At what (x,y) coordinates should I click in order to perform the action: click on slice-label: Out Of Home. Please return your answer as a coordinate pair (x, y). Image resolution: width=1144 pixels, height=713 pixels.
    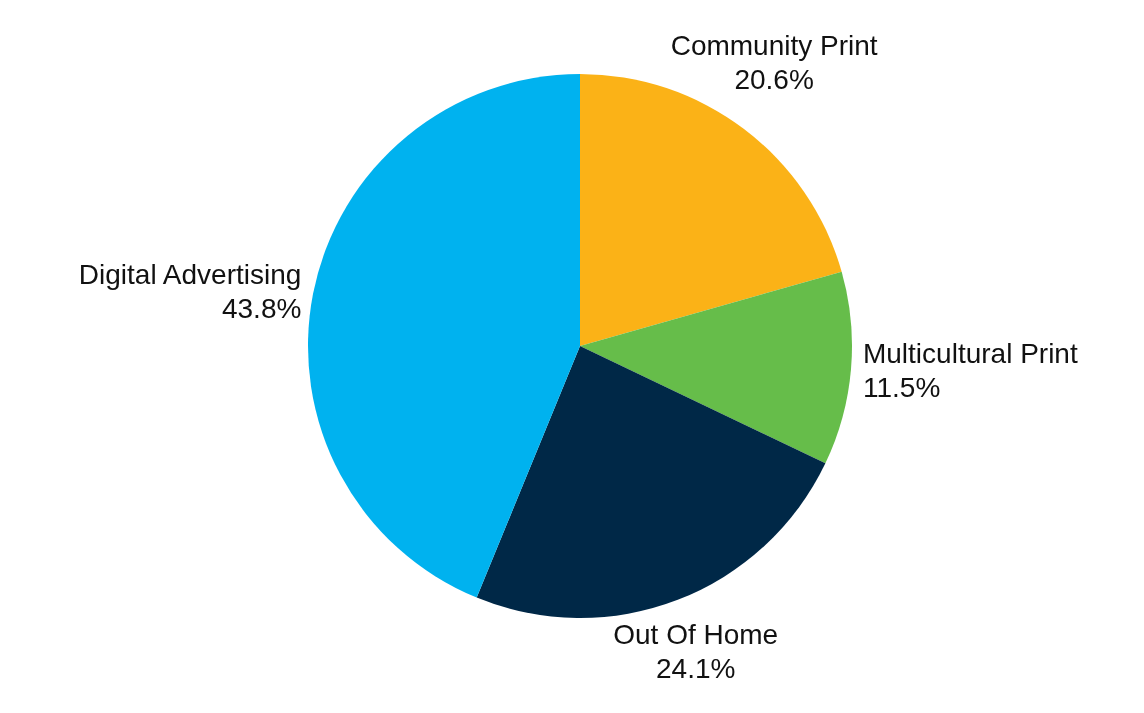
    Looking at the image, I should click on (696, 635).